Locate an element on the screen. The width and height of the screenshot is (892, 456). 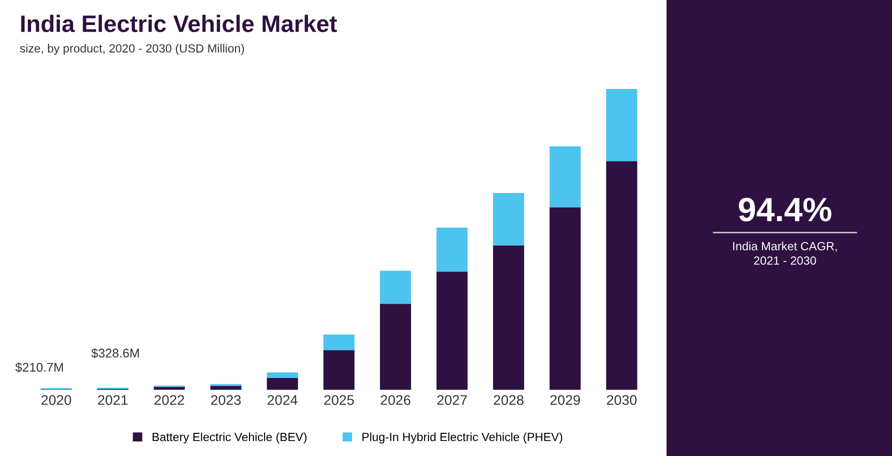
x-tick-label: 2021 is located at coordinates (113, 400).